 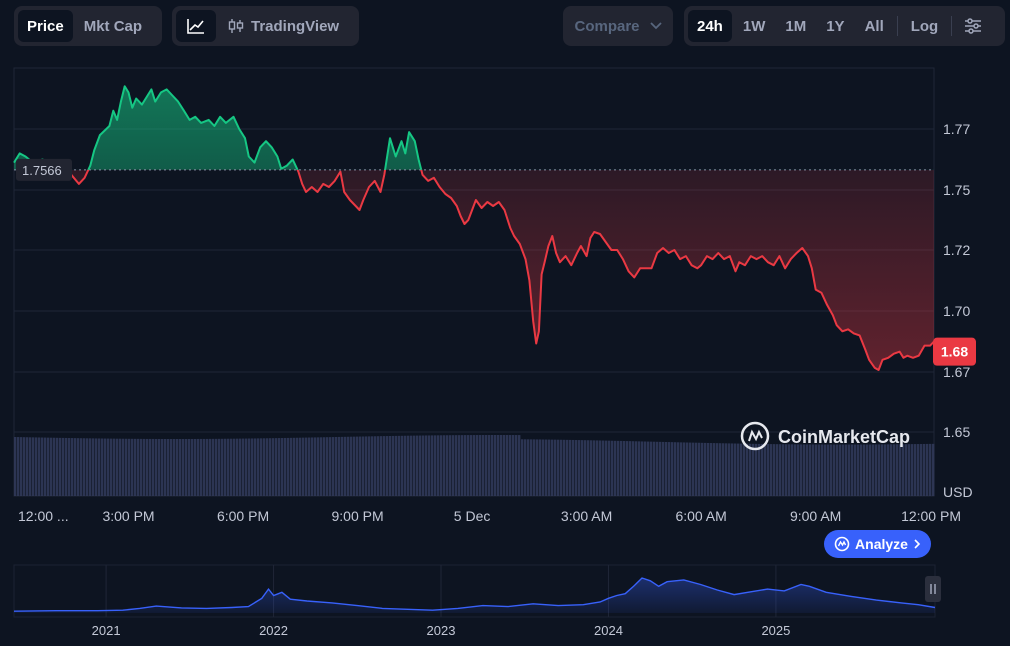 What do you see at coordinates (710, 26) in the screenshot?
I see `range-24h: 24h` at bounding box center [710, 26].